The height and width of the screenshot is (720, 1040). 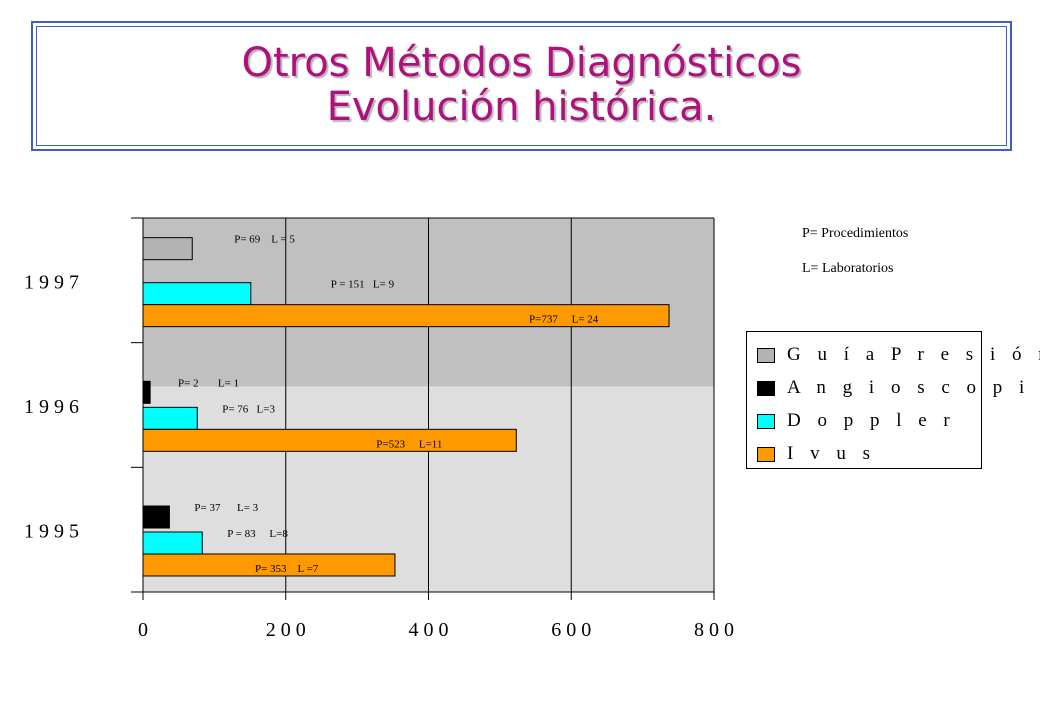 I want to click on legend-label: D o p p l e r, so click(x=871, y=420).